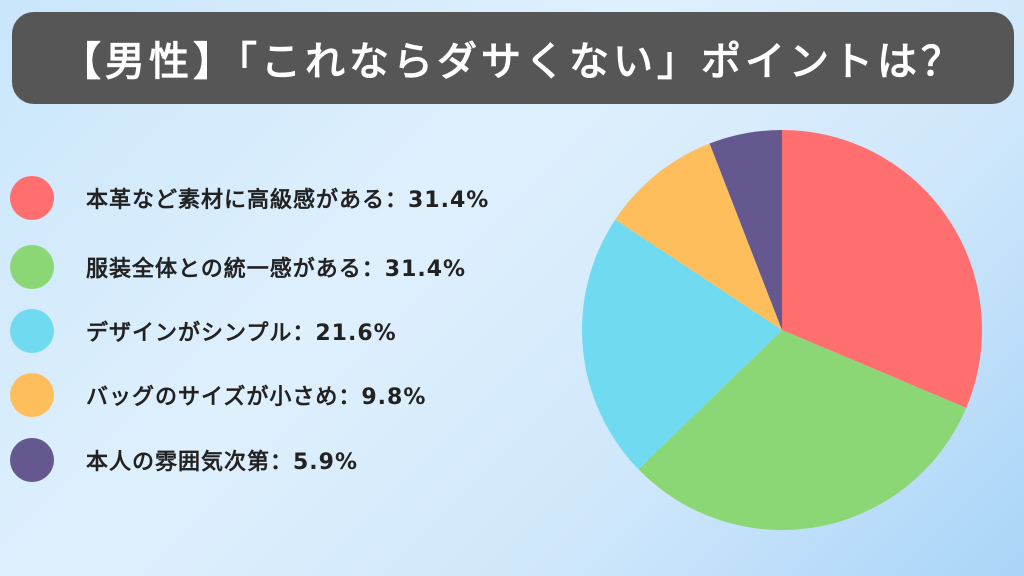  I want to click on legend-label: バッグのサイズが小さめ：9.8%, so click(256, 397).